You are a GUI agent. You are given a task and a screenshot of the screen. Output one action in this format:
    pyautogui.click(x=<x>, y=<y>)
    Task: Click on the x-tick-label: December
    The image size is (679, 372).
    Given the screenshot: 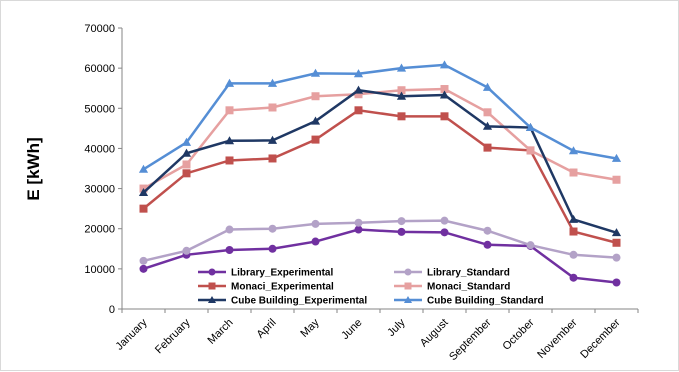 What is the action you would take?
    pyautogui.click(x=600, y=338)
    